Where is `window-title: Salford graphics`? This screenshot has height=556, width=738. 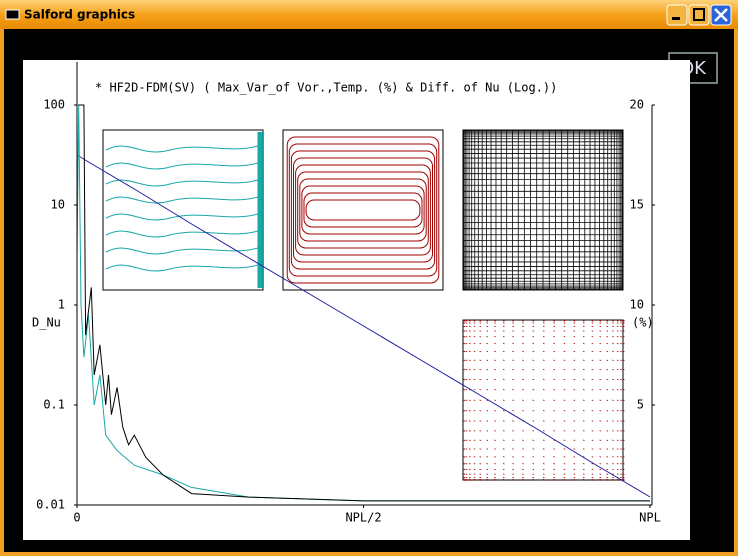 window-title: Salford graphics is located at coordinates (79, 15).